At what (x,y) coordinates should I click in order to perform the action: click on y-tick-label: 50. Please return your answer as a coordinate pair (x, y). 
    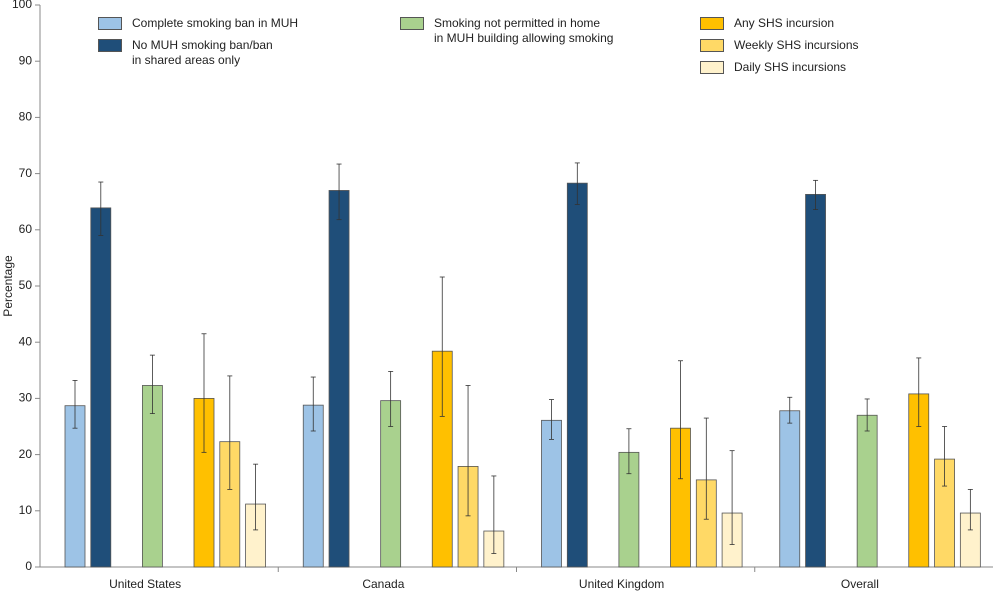
    Looking at the image, I should click on (26, 285).